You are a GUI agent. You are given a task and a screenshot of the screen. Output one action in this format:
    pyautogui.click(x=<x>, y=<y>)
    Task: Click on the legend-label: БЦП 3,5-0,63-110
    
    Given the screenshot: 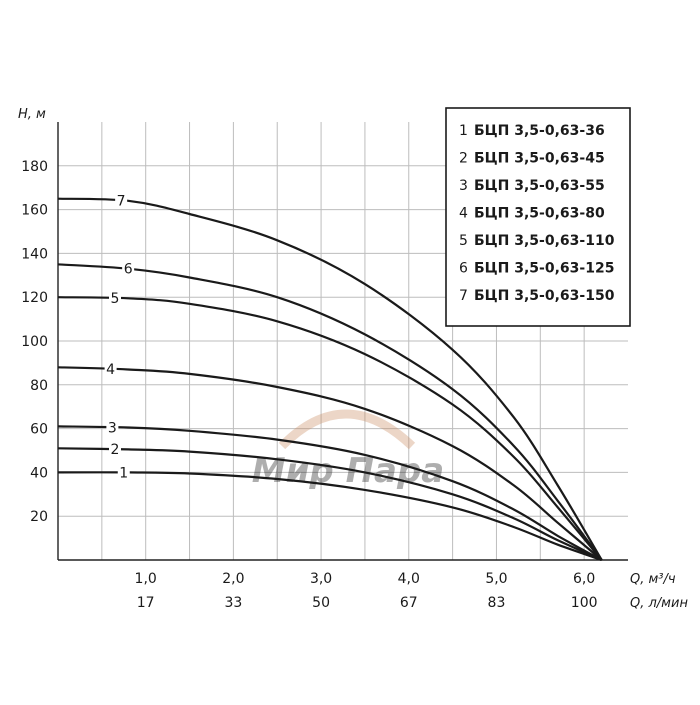 What is the action you would take?
    pyautogui.click(x=544, y=241)
    